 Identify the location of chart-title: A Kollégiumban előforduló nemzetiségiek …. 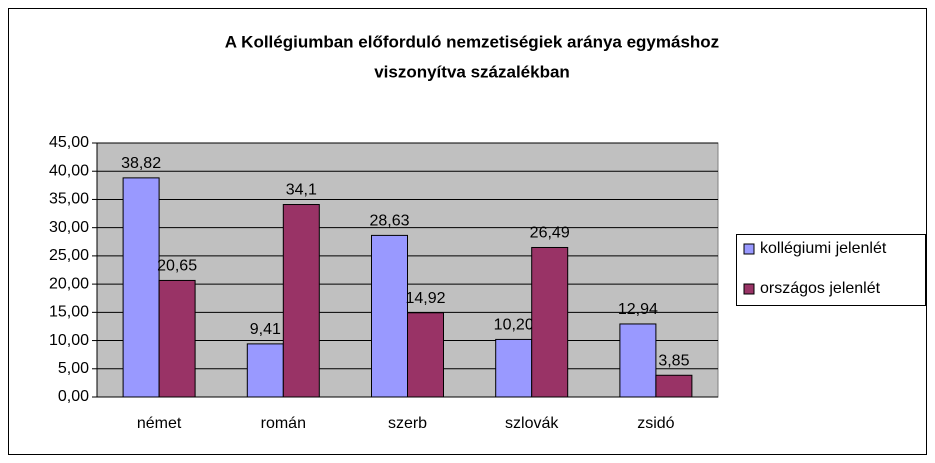
(472, 41).